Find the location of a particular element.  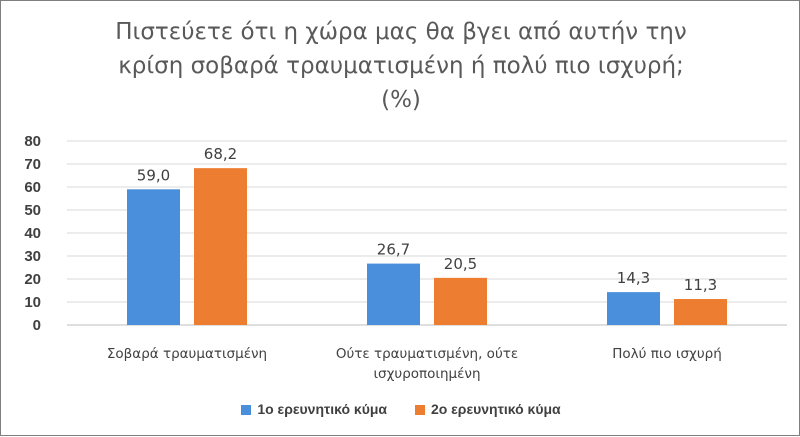

legend-item-series-1: 1ο ερευνητικό κύμα is located at coordinates (314, 409).